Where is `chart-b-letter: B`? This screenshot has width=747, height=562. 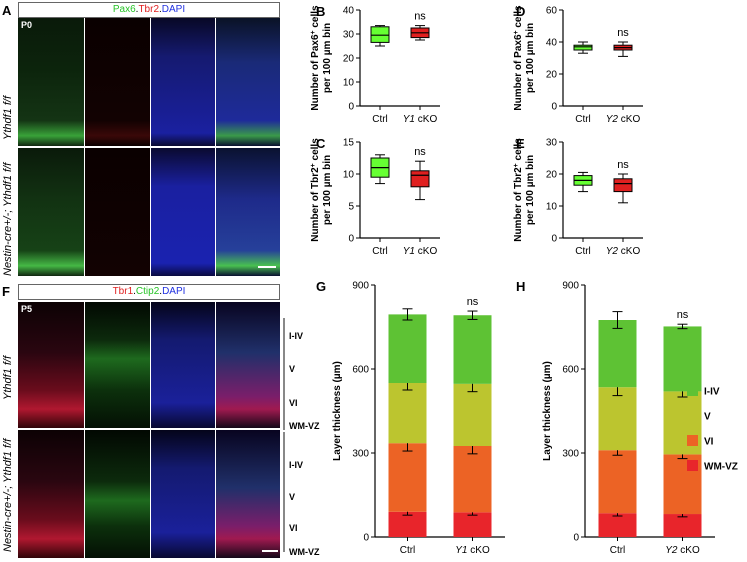
chart-b-letter: B is located at coordinates (320, 11).